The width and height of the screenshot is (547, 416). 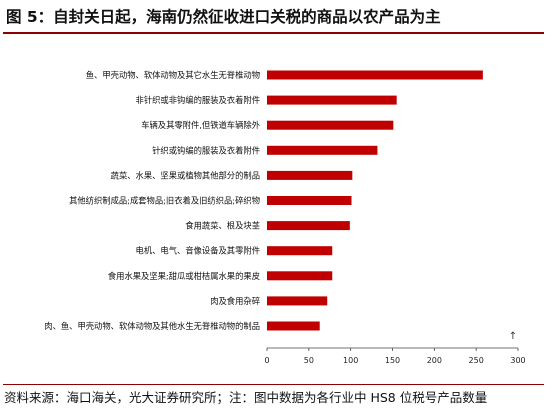 I want to click on x-tick-label: 0, so click(x=266, y=360).